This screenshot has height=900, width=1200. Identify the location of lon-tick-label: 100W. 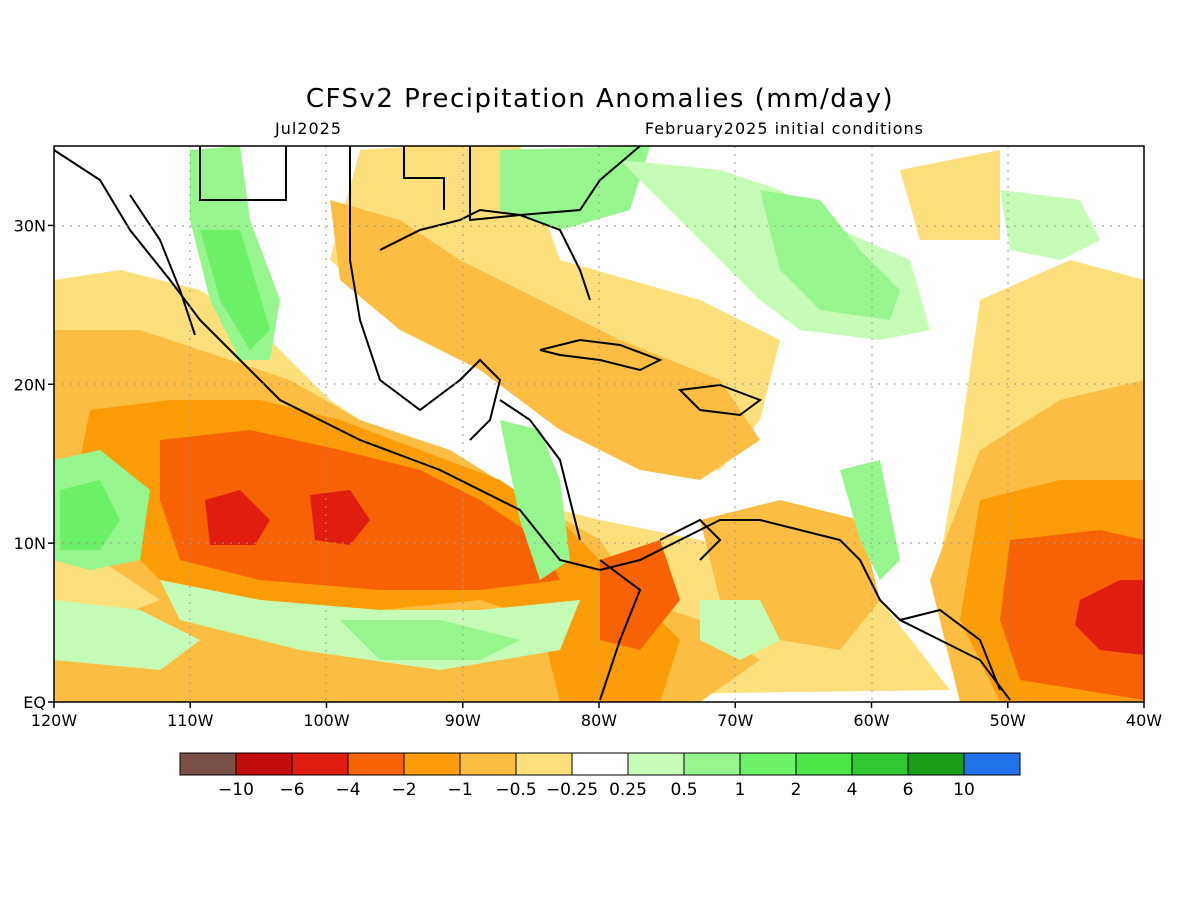
(326, 720).